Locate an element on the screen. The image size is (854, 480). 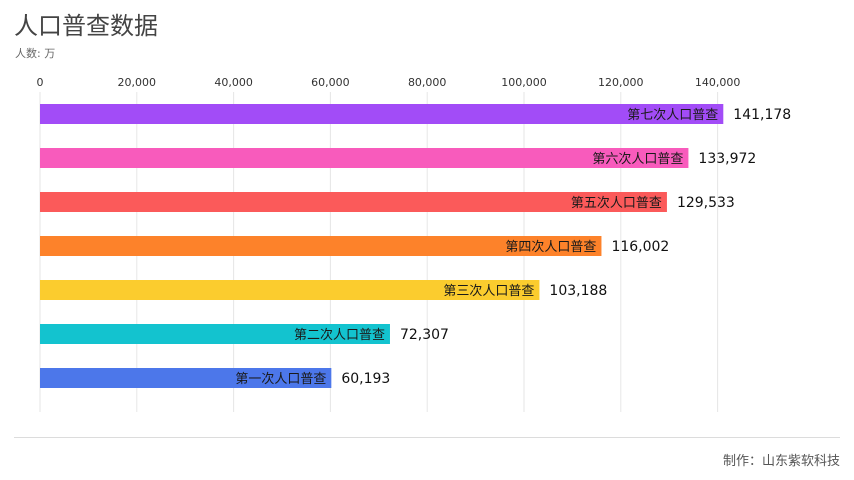
bar-value-label: 129,533 is located at coordinates (706, 203).